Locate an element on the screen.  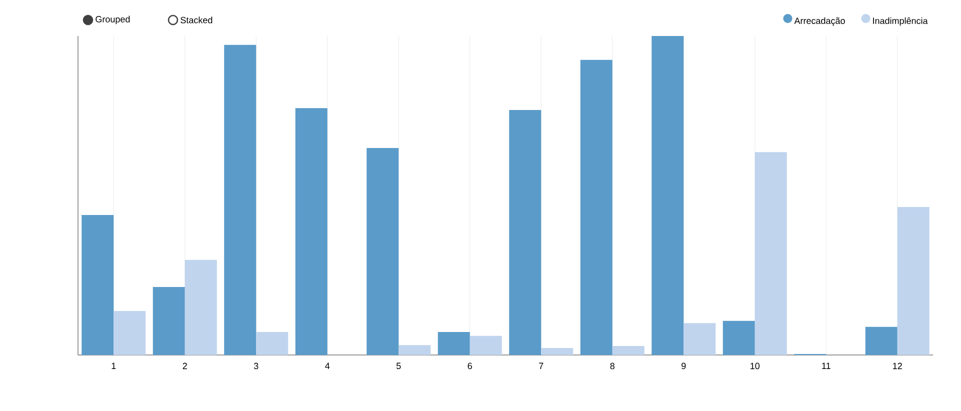
x-tick-label: 3 is located at coordinates (256, 366).